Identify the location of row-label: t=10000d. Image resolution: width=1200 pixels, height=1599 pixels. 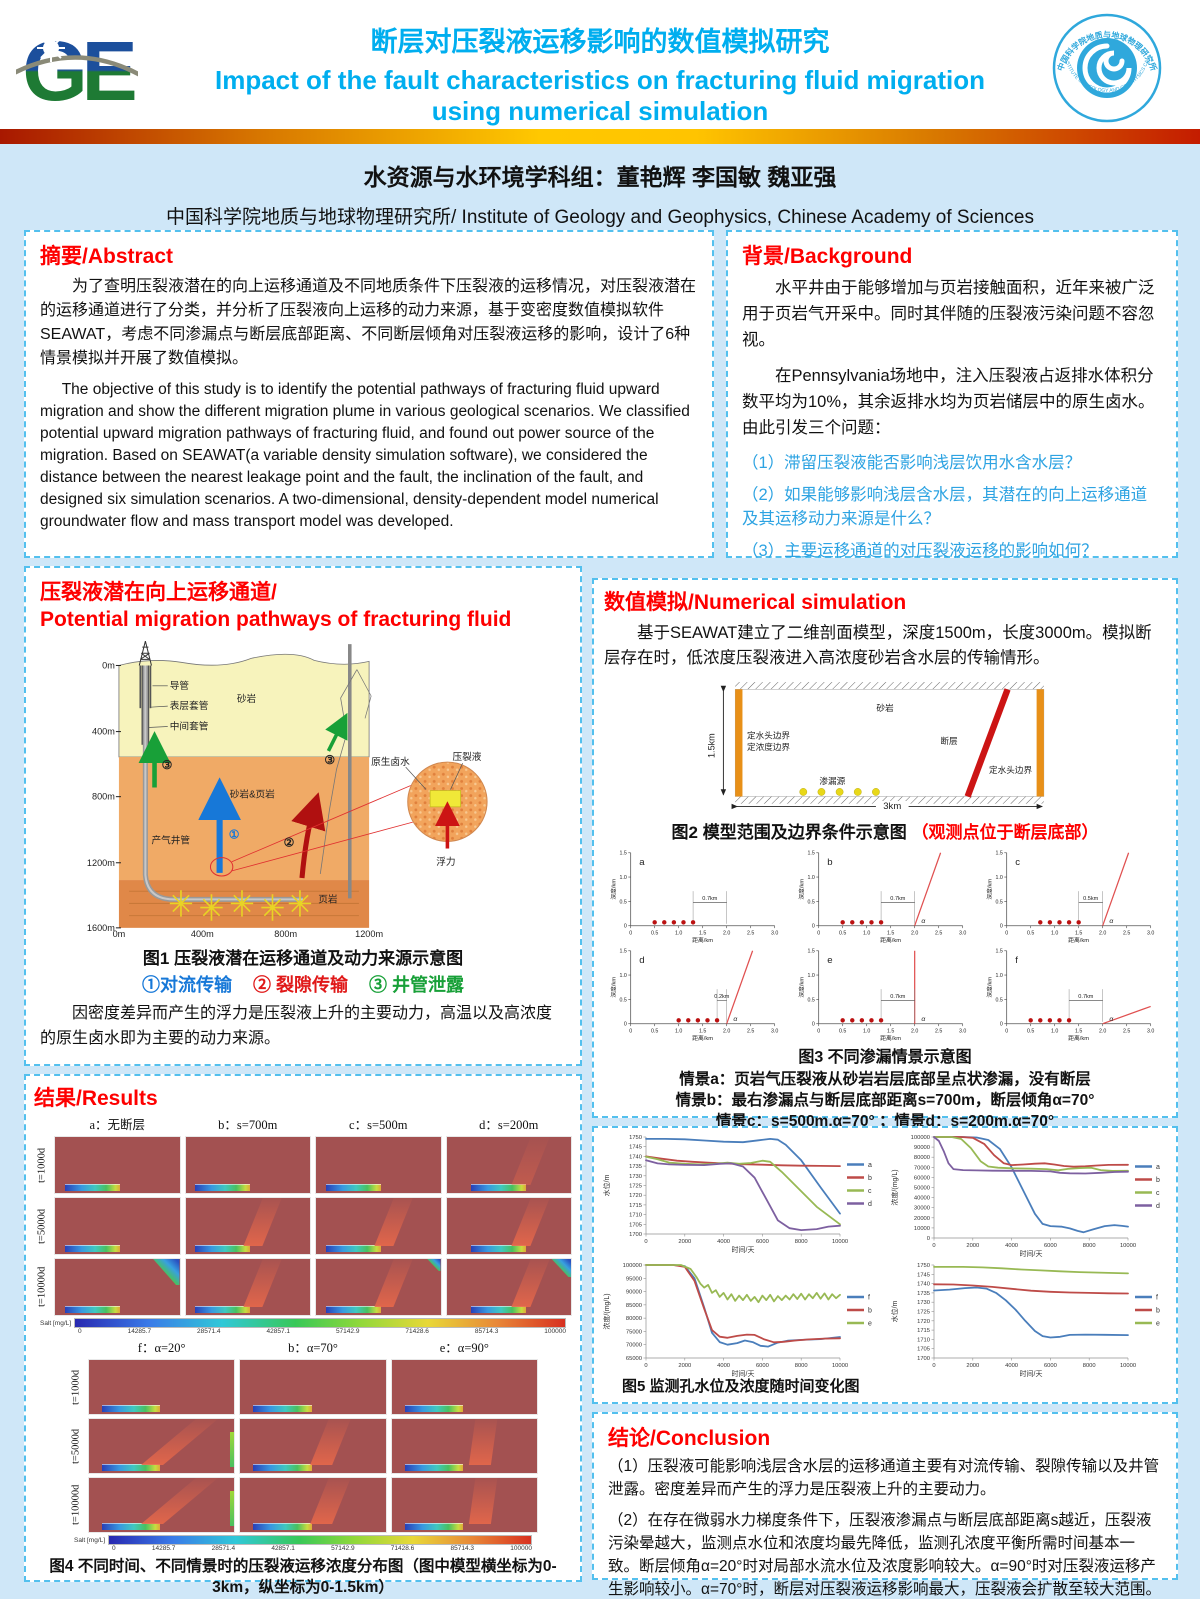
(76, 1505).